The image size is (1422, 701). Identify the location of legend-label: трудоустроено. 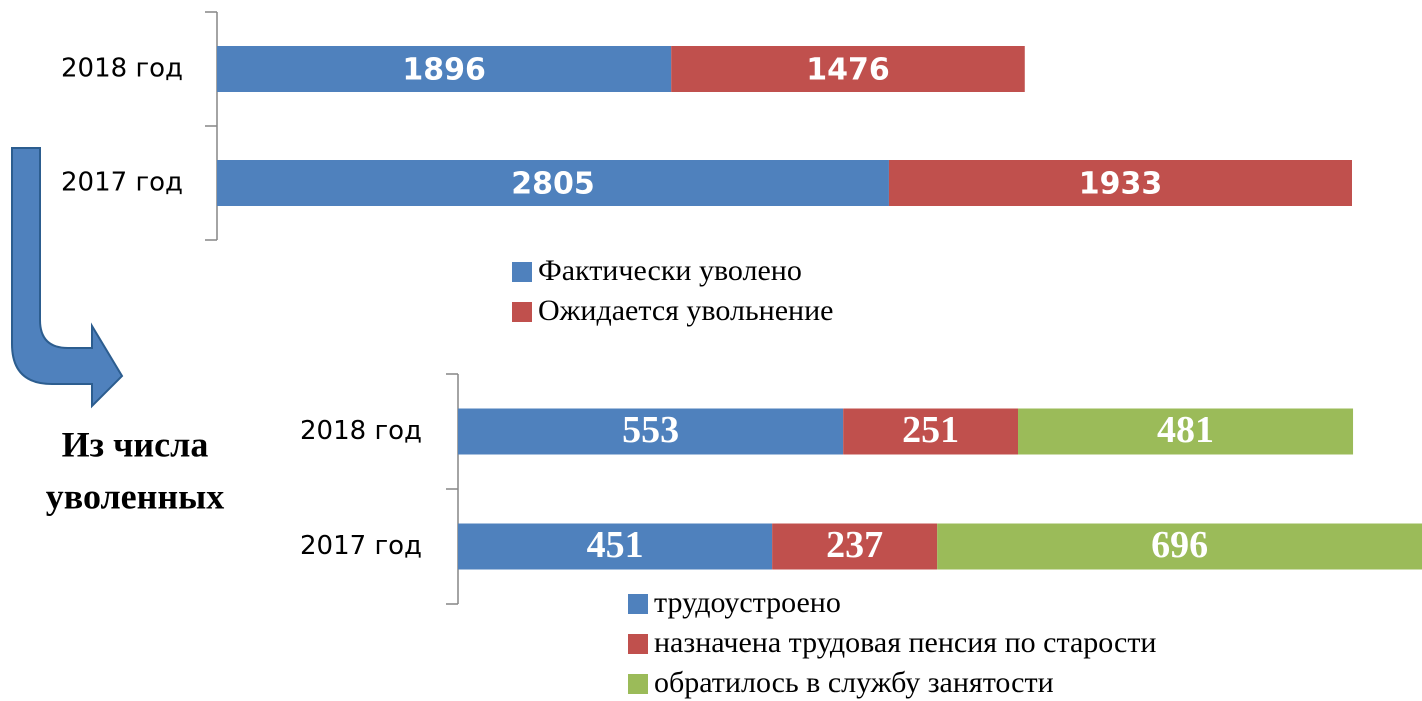
(747, 602).